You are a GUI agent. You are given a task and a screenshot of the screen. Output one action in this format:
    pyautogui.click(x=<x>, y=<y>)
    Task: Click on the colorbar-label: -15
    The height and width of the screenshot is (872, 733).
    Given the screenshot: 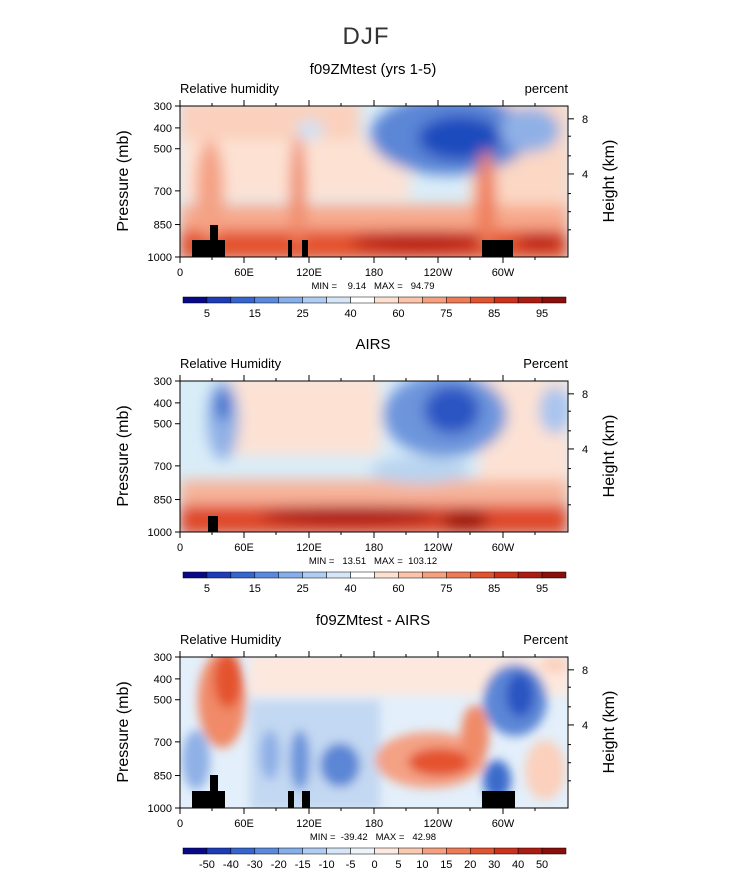 What is the action you would take?
    pyautogui.click(x=303, y=865)
    